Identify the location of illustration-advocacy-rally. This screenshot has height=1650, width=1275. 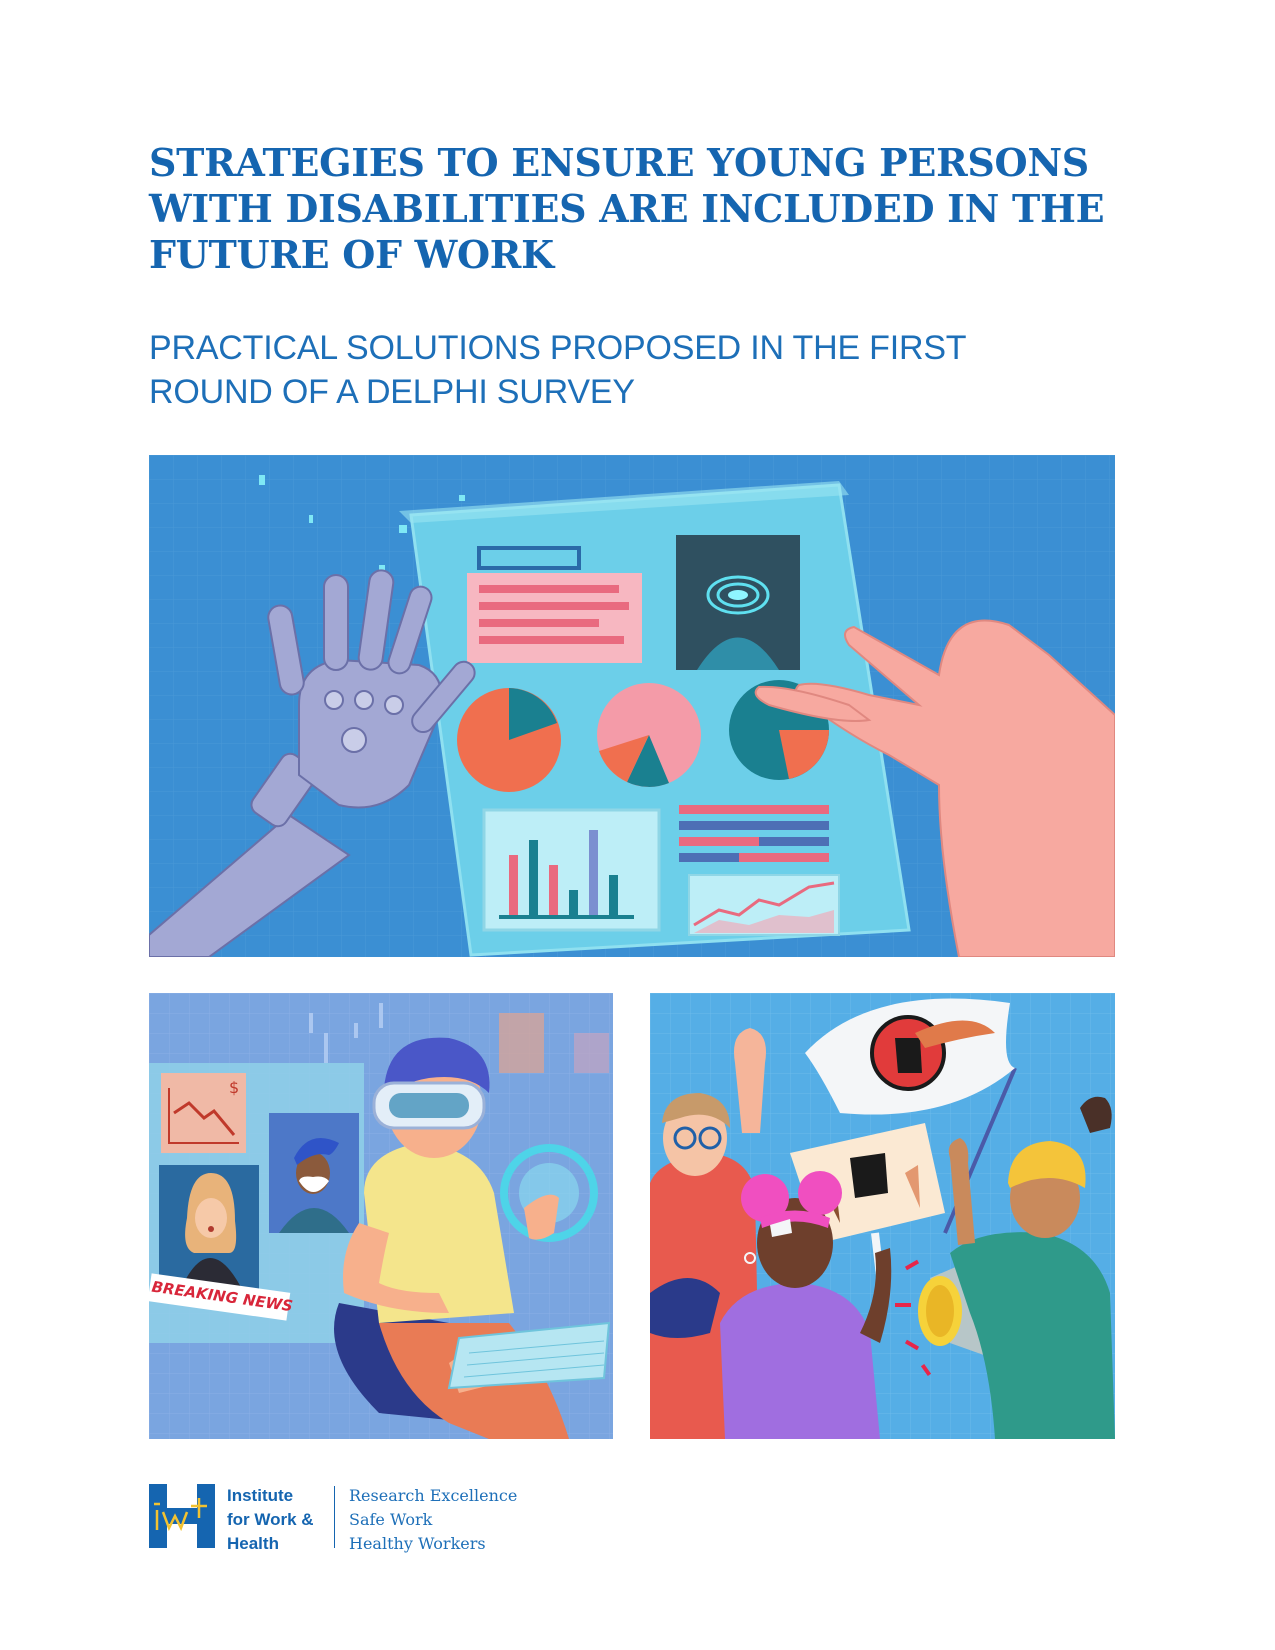
(882, 1216).